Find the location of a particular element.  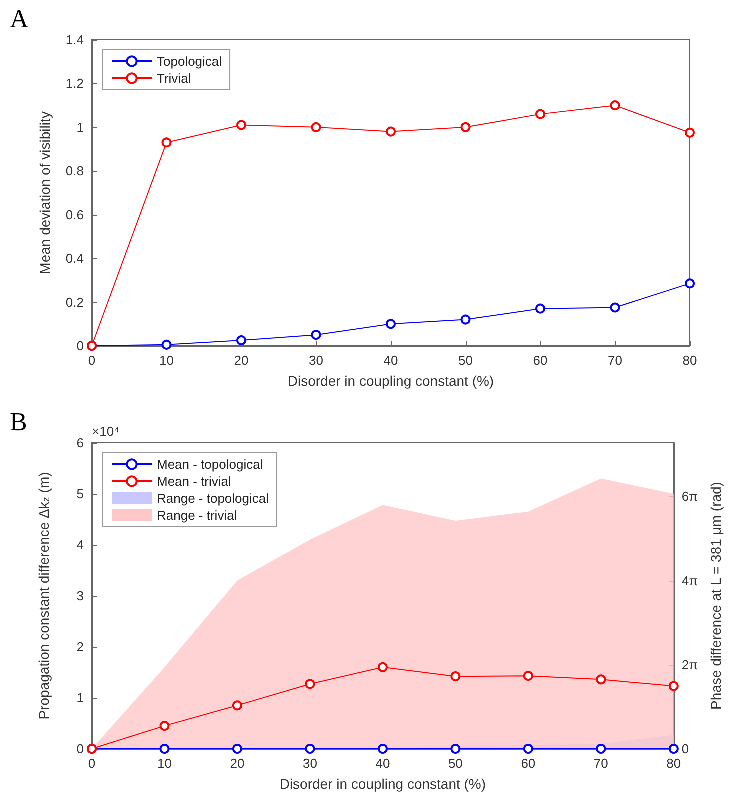

legend-label: Topological is located at coordinates (189, 61).